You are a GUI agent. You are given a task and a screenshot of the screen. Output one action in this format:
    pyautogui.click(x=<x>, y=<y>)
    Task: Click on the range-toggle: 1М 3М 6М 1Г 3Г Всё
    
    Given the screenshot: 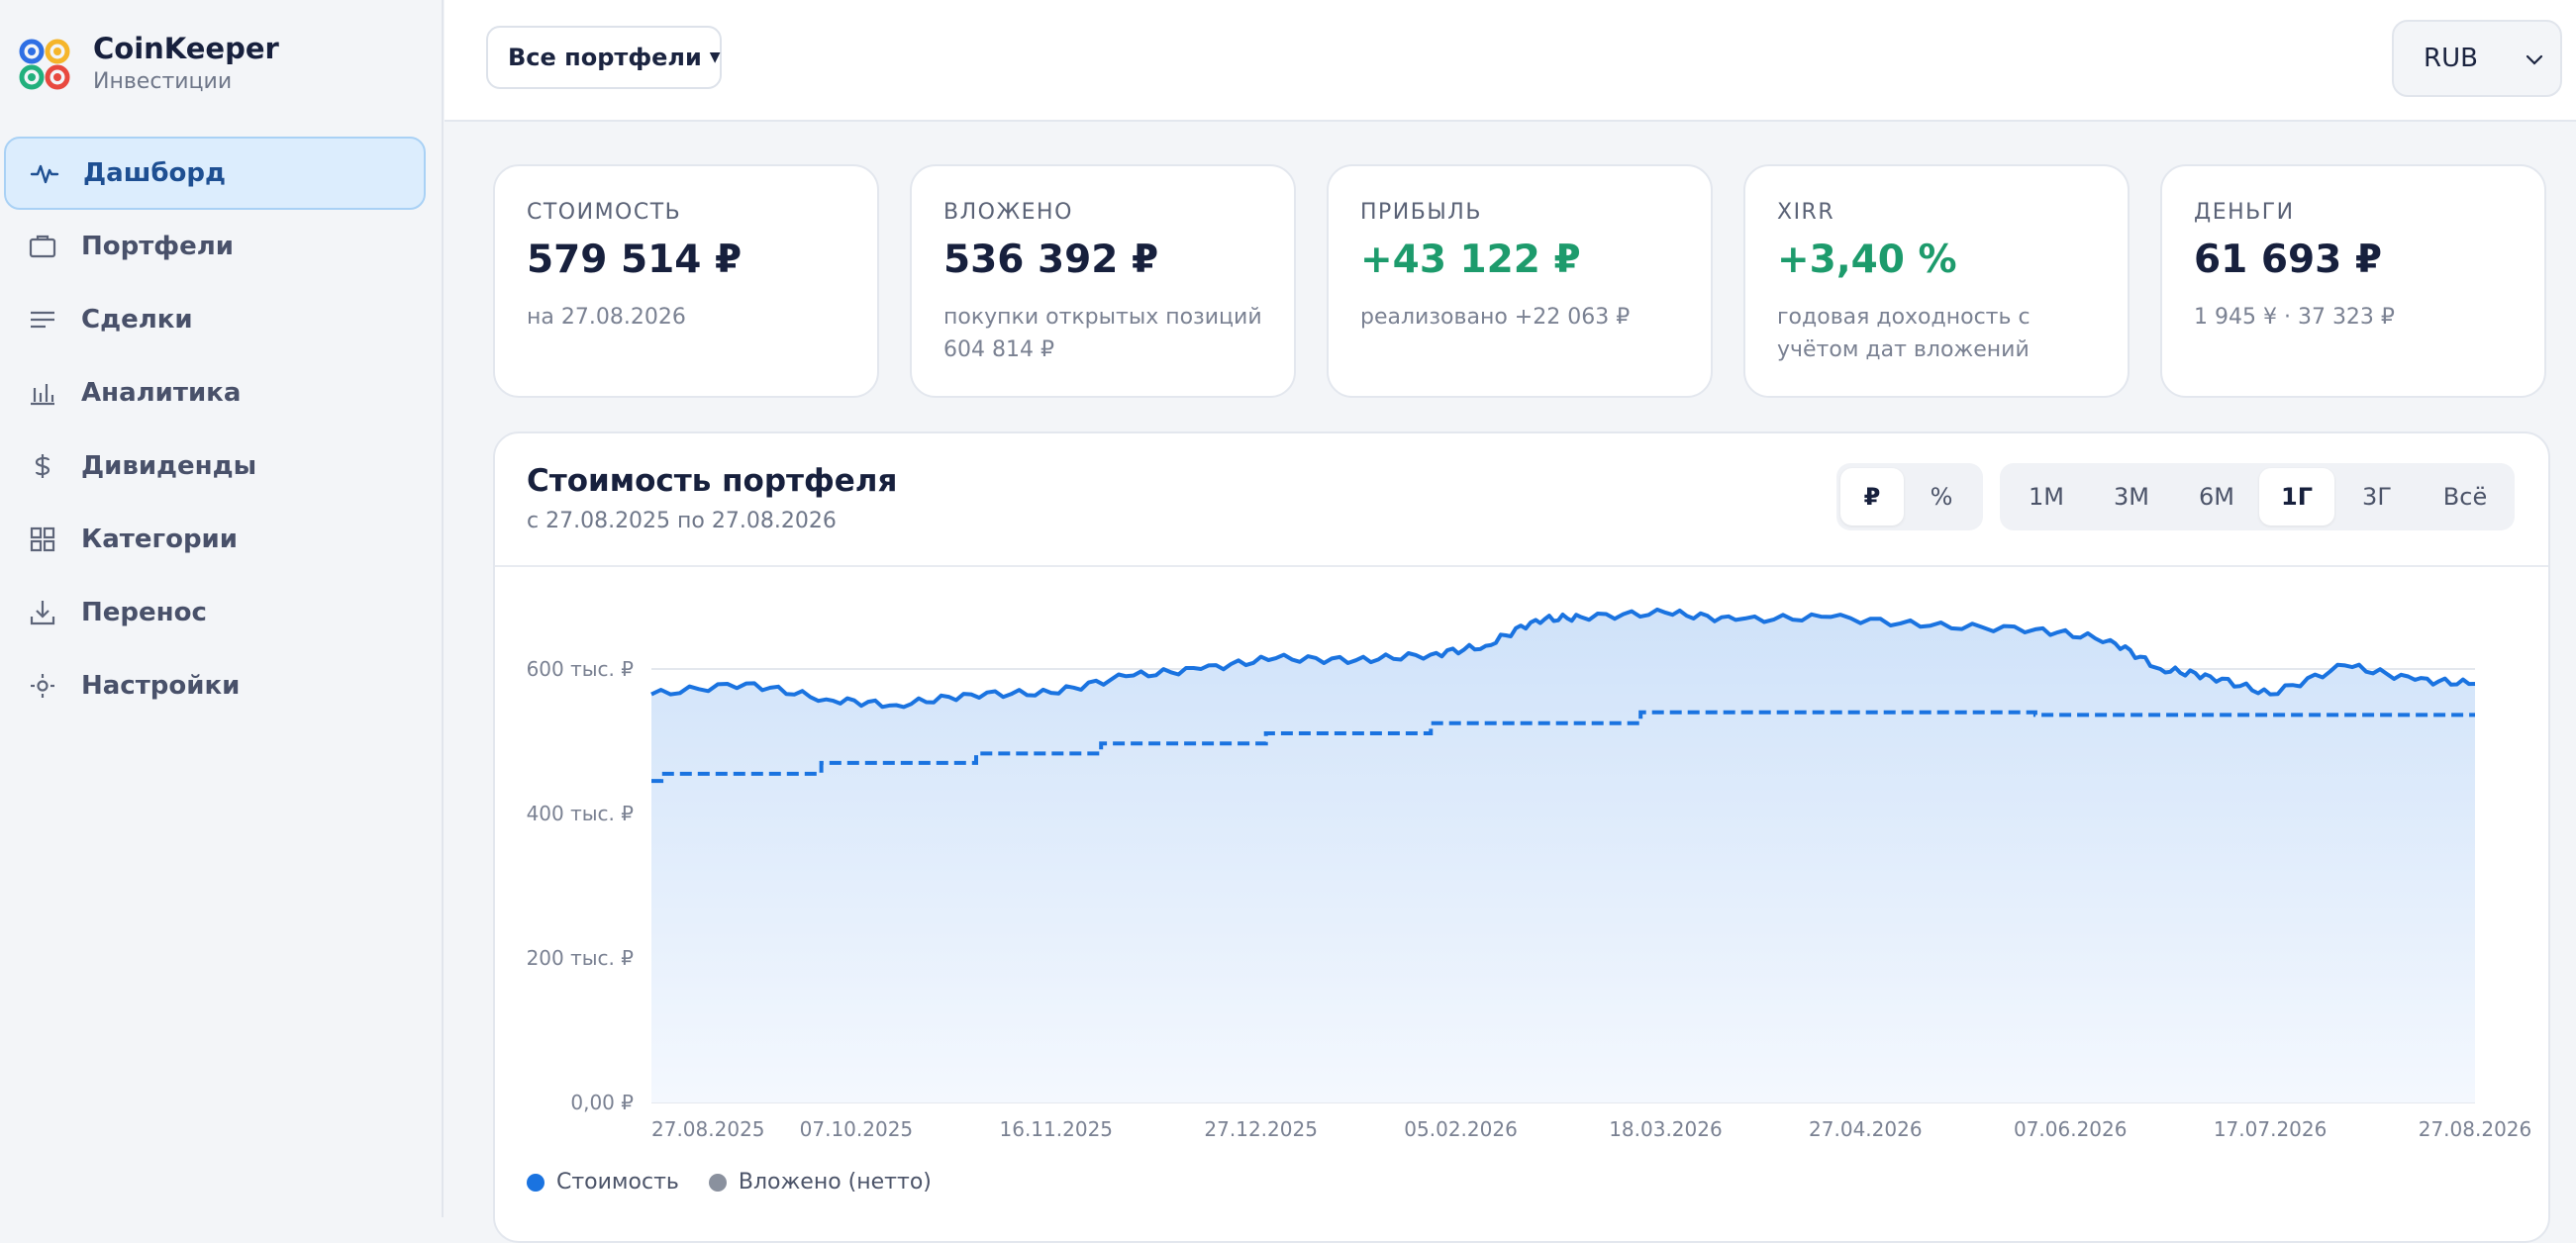 What is the action you would take?
    pyautogui.click(x=2257, y=496)
    